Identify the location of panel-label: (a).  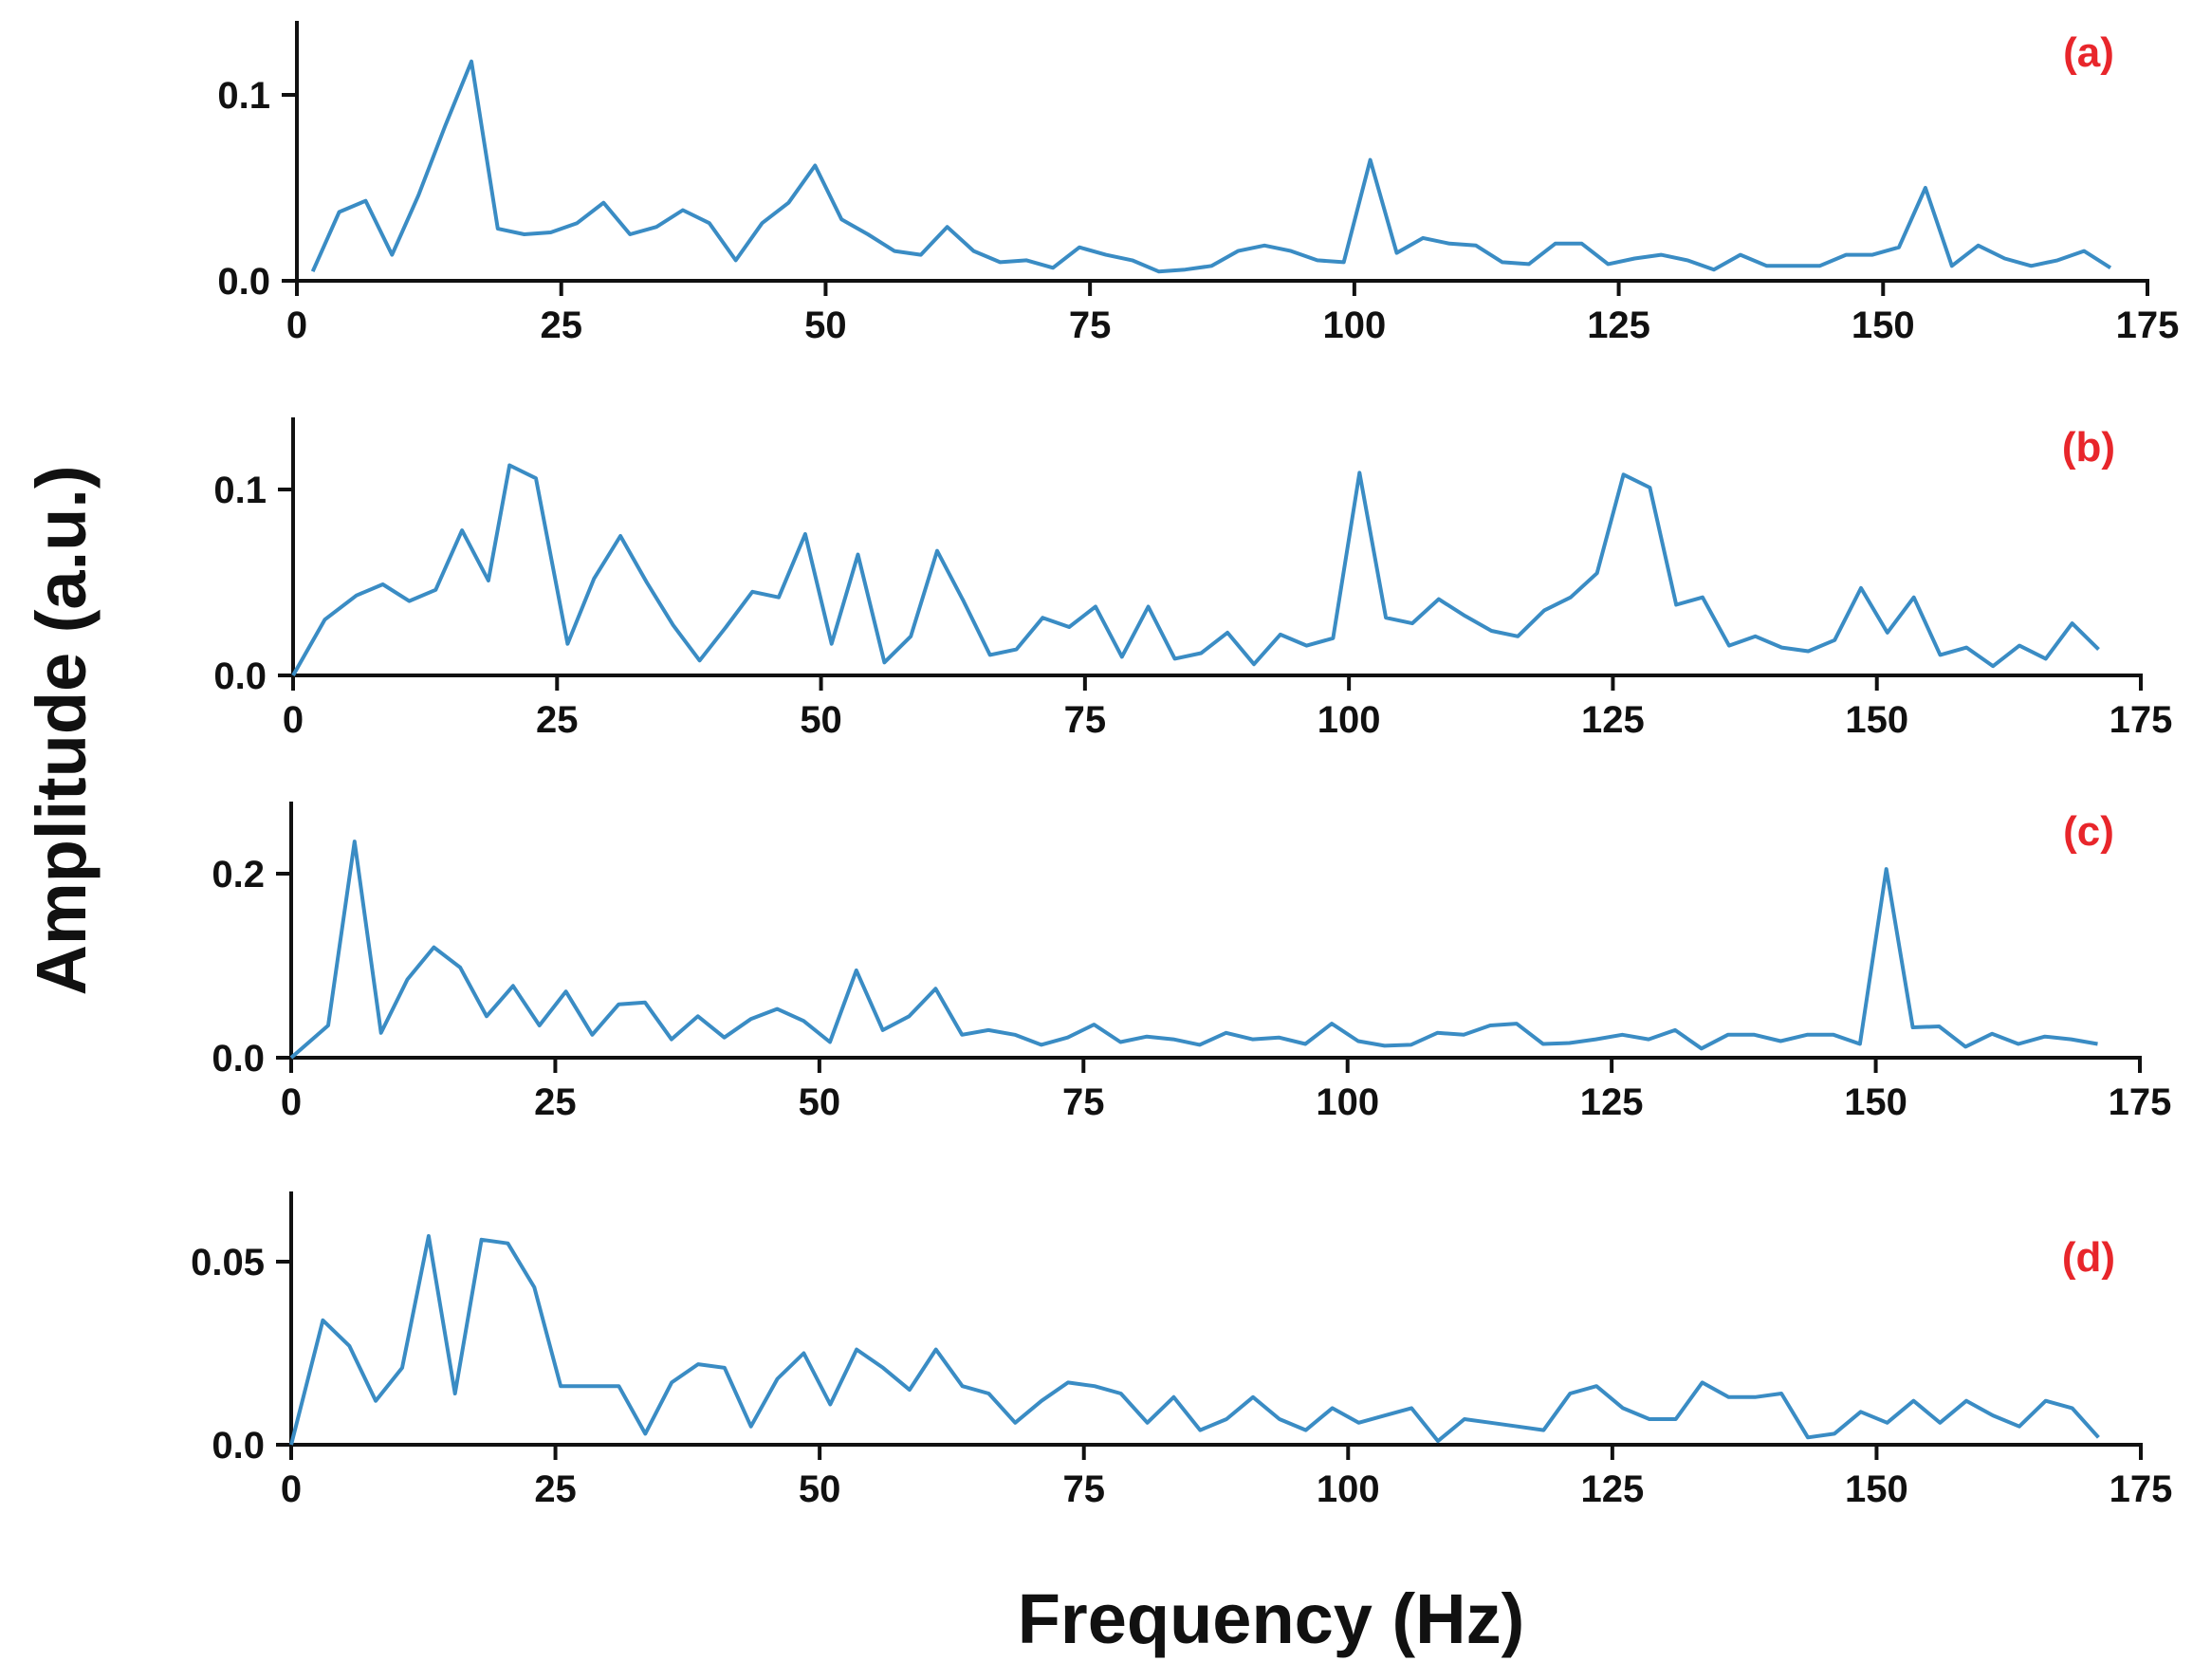
(2088, 52).